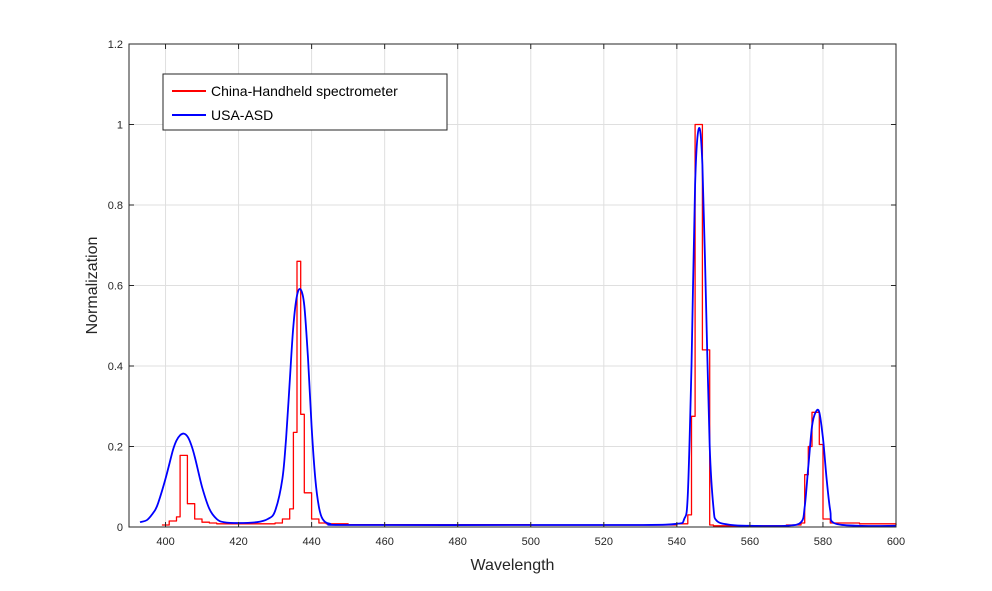 The height and width of the screenshot is (591, 992). Describe the element at coordinates (165, 542) in the screenshot. I see `x-tick-label: 400` at that location.